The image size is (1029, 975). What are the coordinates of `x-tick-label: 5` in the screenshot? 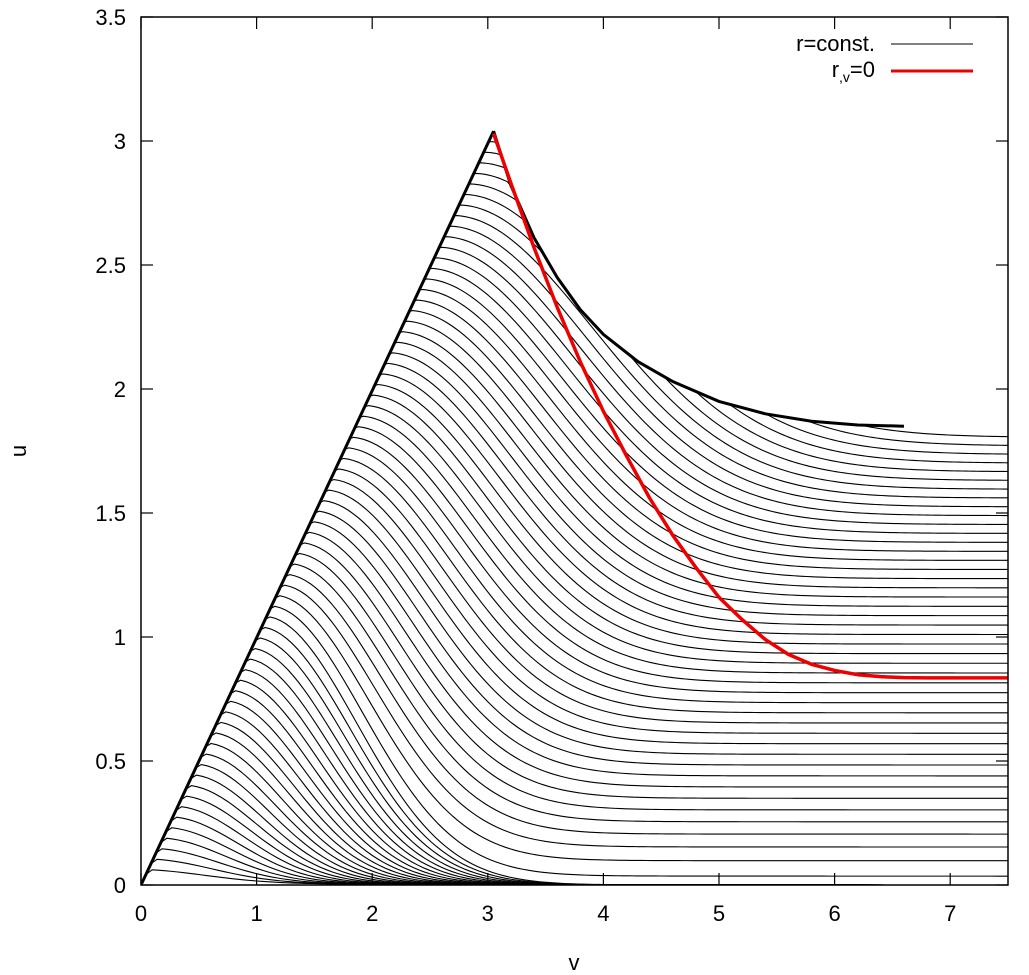 It's located at (719, 913).